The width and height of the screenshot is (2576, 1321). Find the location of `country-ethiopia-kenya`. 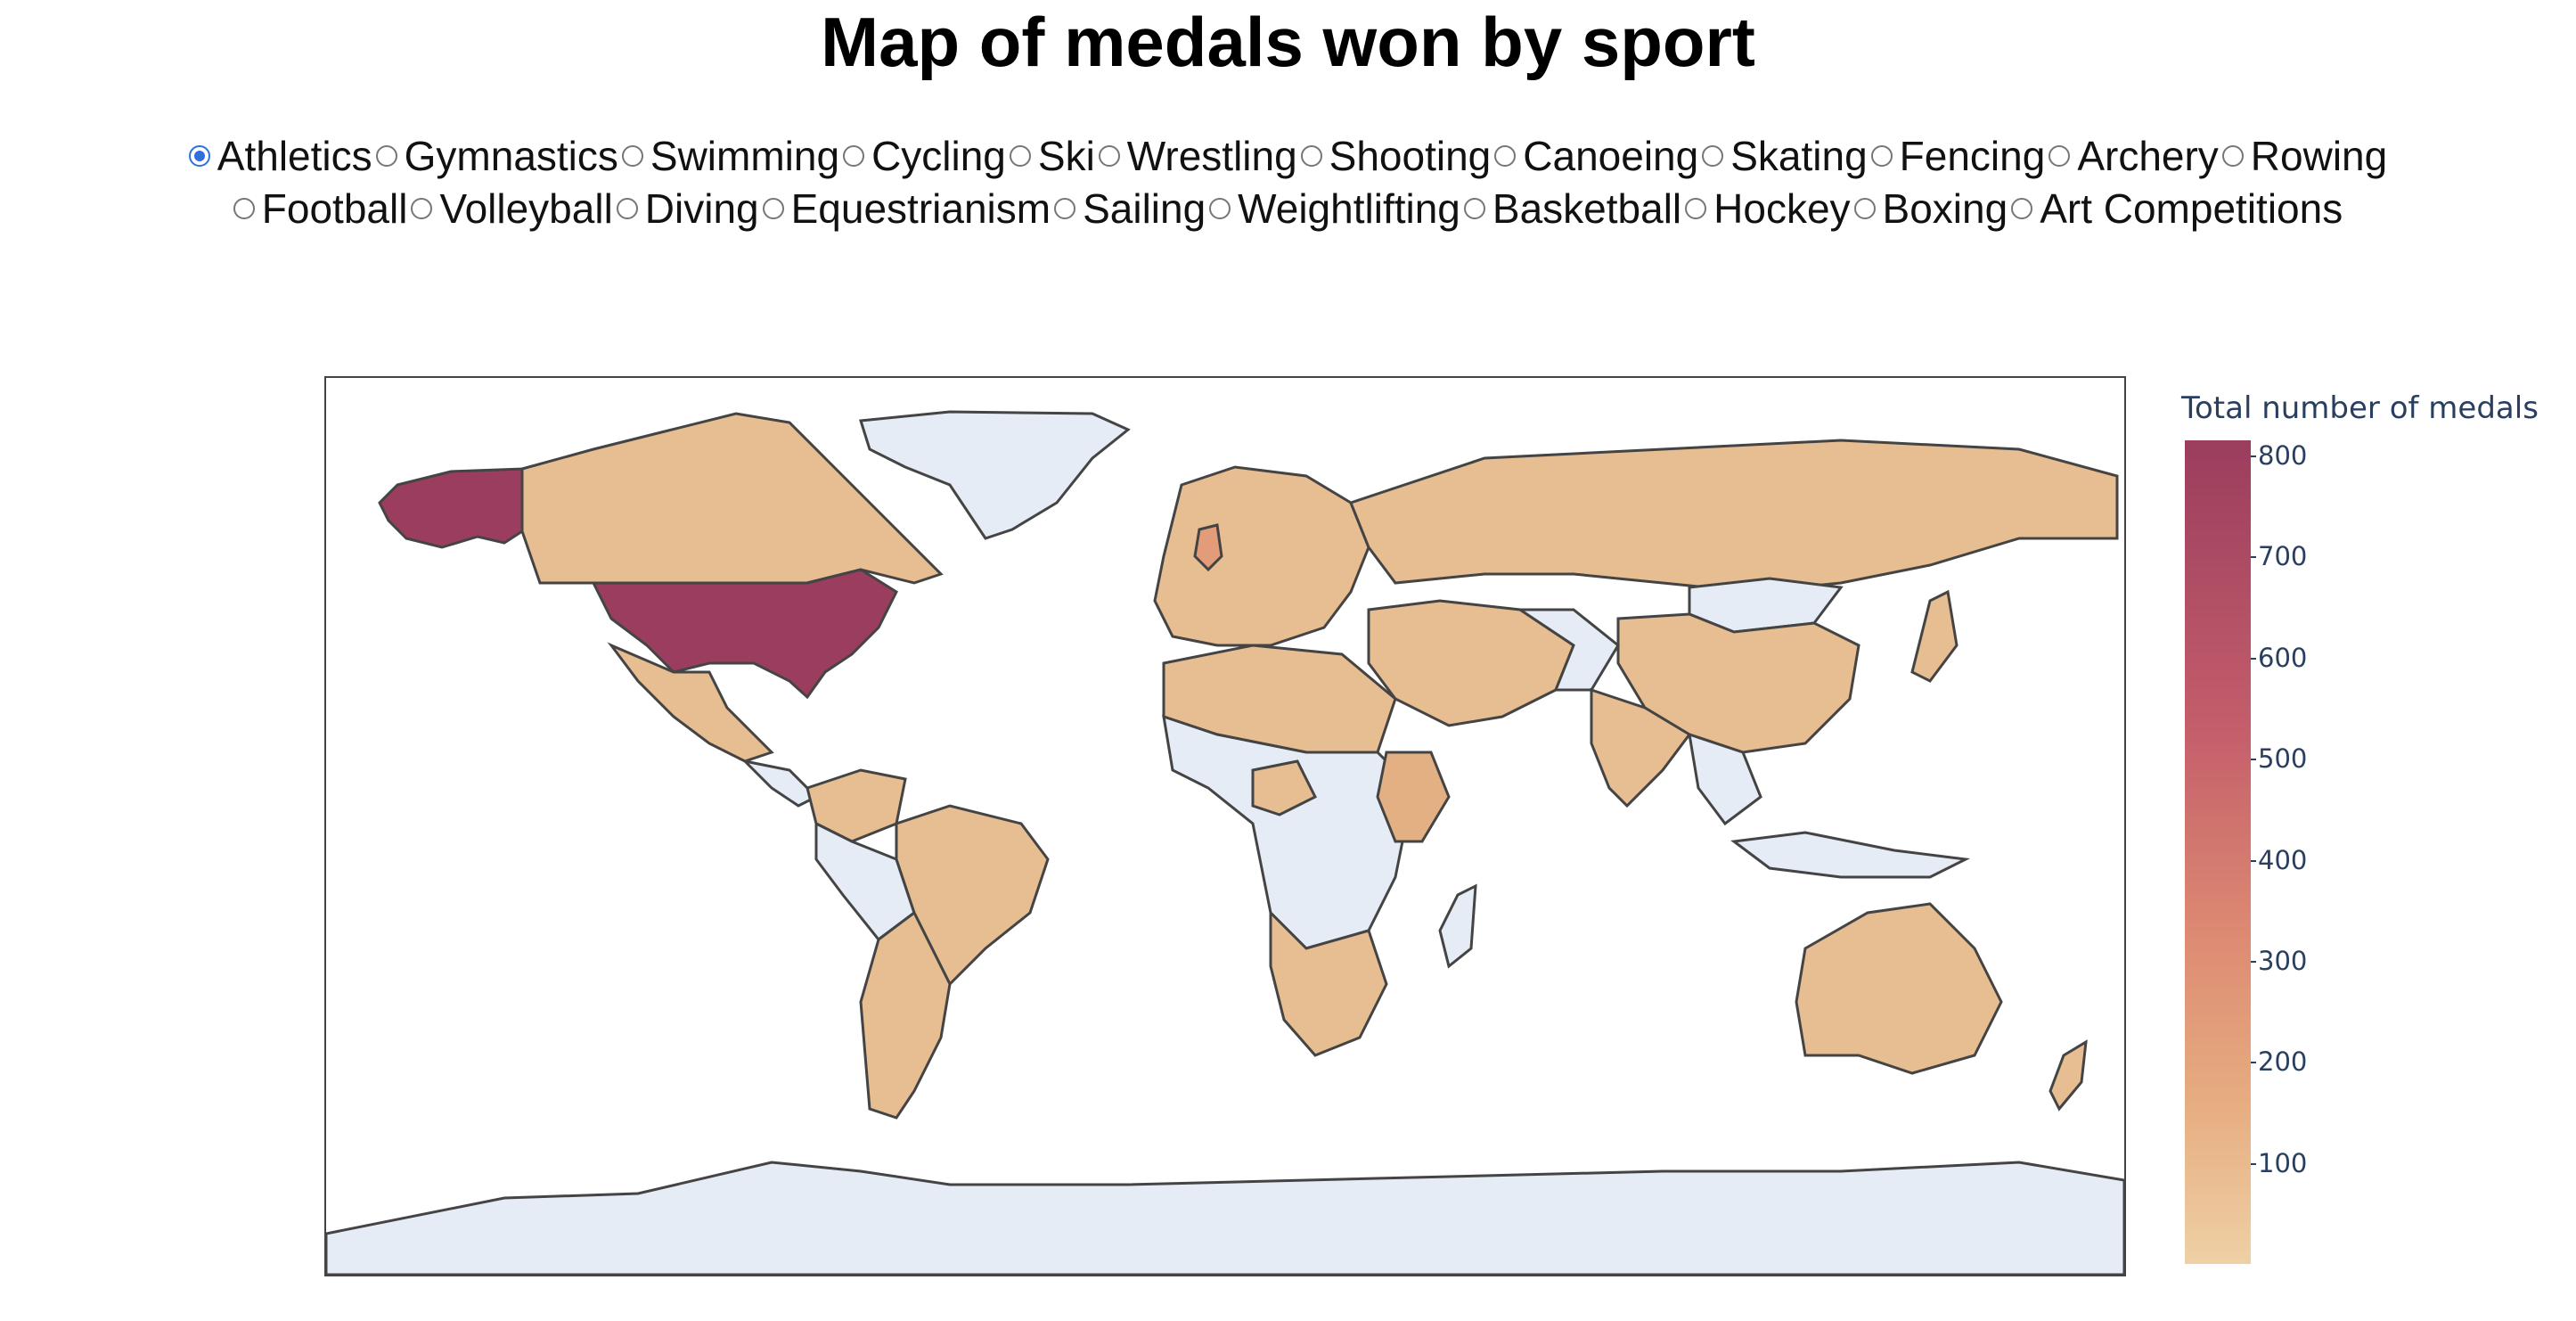

country-ethiopia-kenya is located at coordinates (1413, 797).